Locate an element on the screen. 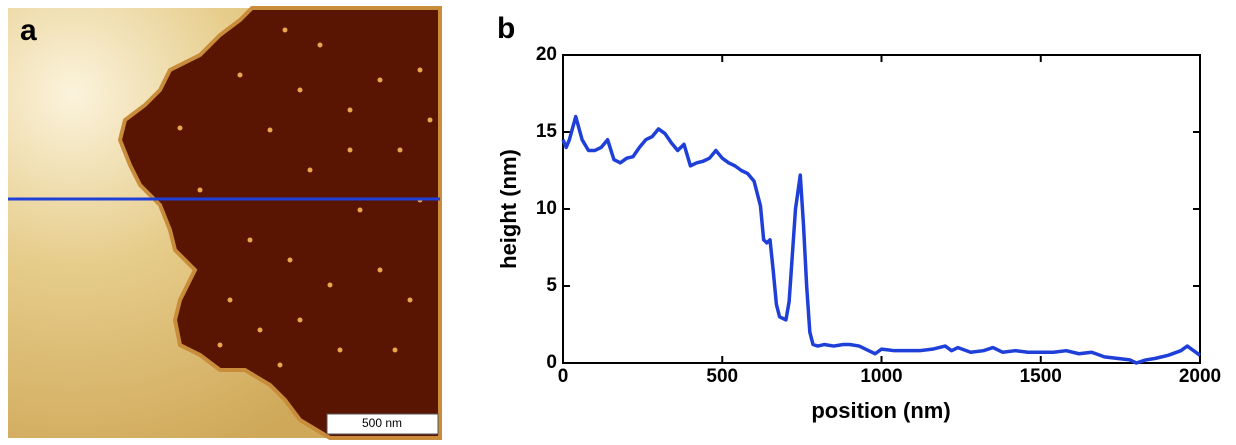  scale-bar-box is located at coordinates (382, 424).